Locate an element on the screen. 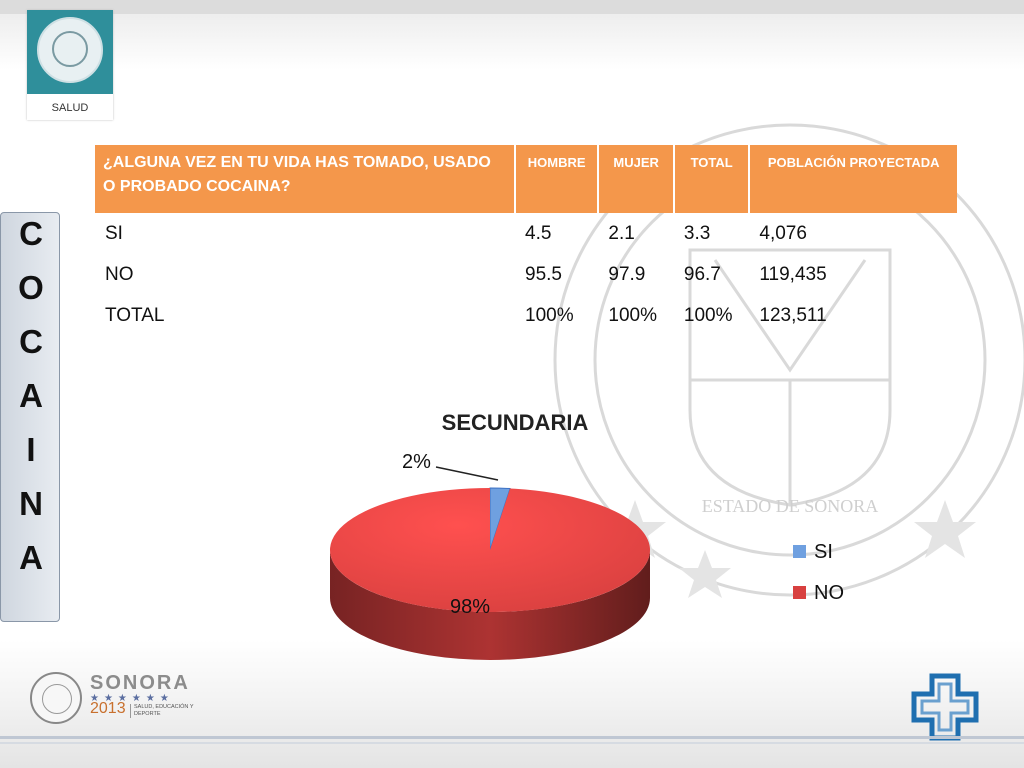  table-row: SI 4.5 2.1 3.3 4,076 is located at coordinates (526, 233).